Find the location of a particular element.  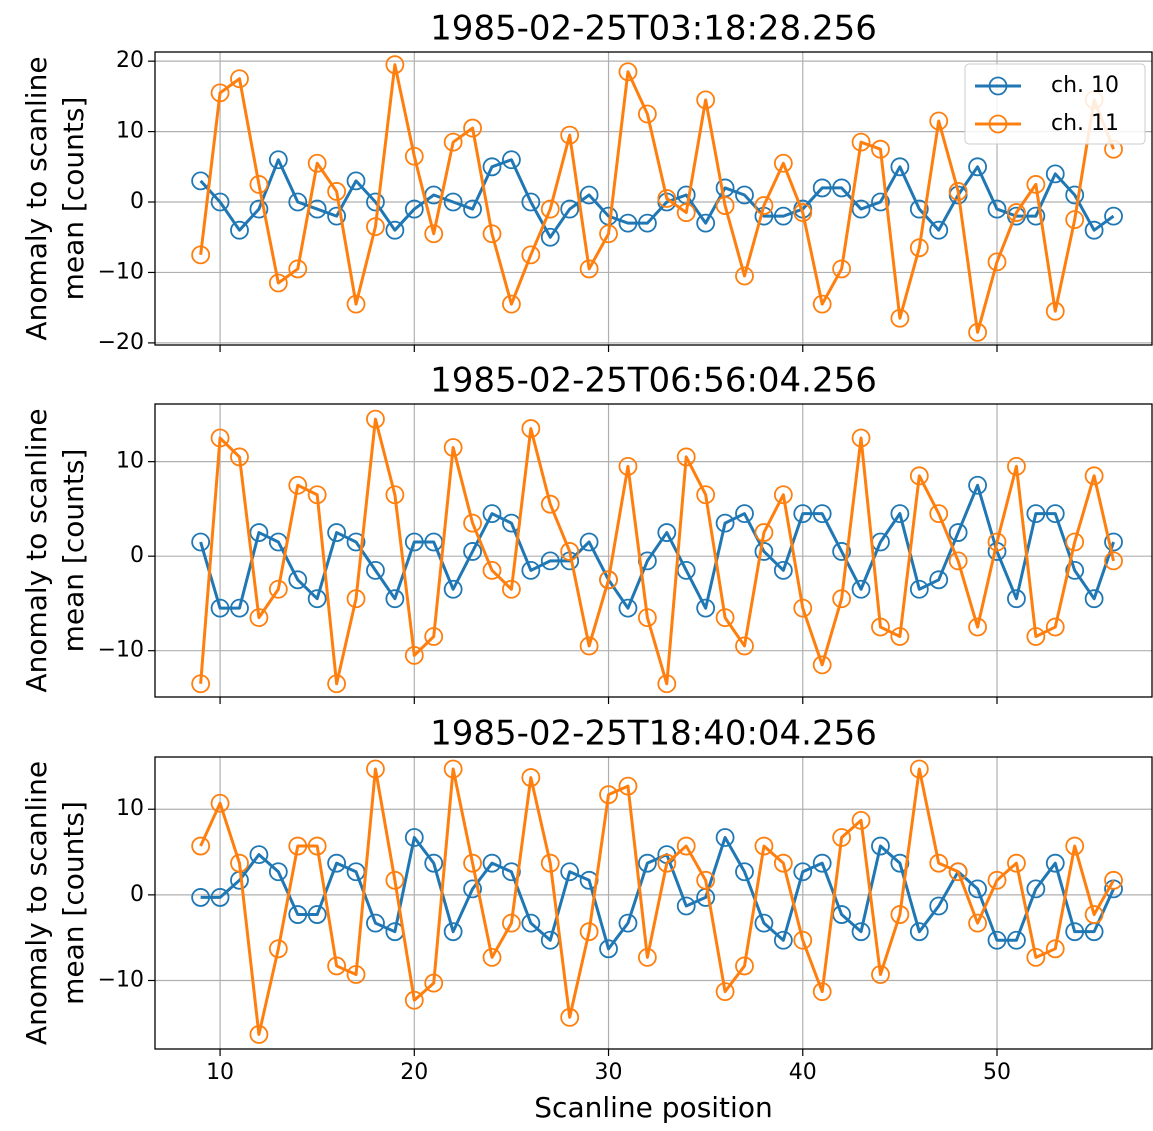

x-tick-label: 50 is located at coordinates (997, 1072).